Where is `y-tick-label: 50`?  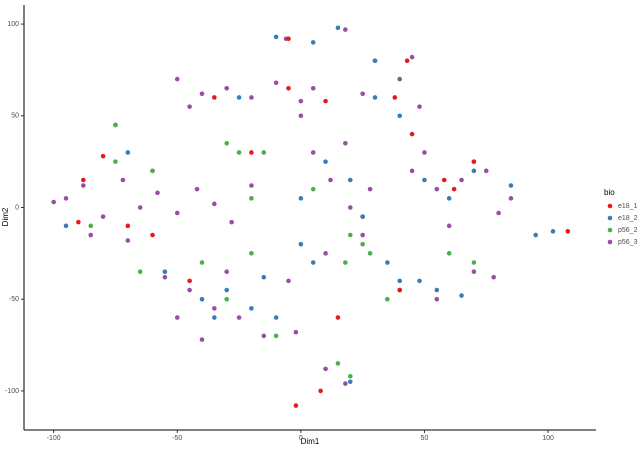 y-tick-label: 50 is located at coordinates (15, 116).